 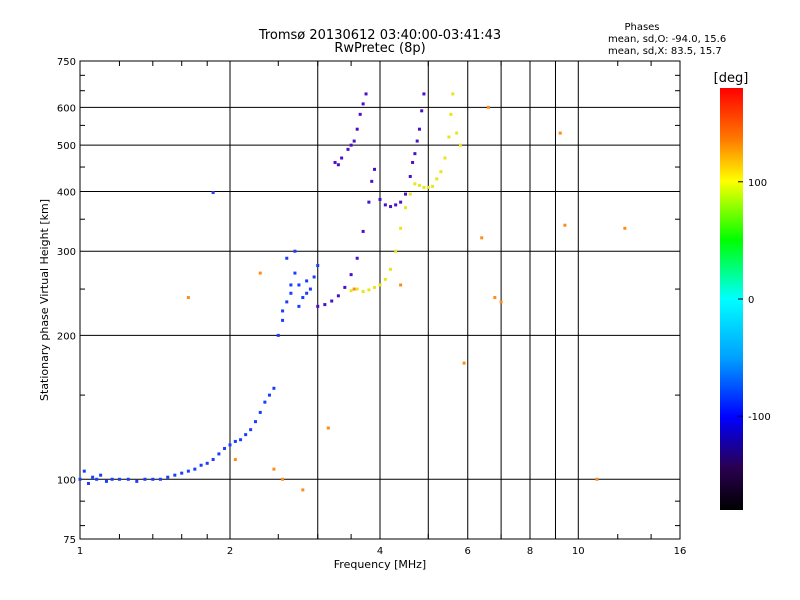 What do you see at coordinates (665, 51) in the screenshot?
I see `phase-mean-x: mean, sd,X: 83.5, 15.7` at bounding box center [665, 51].